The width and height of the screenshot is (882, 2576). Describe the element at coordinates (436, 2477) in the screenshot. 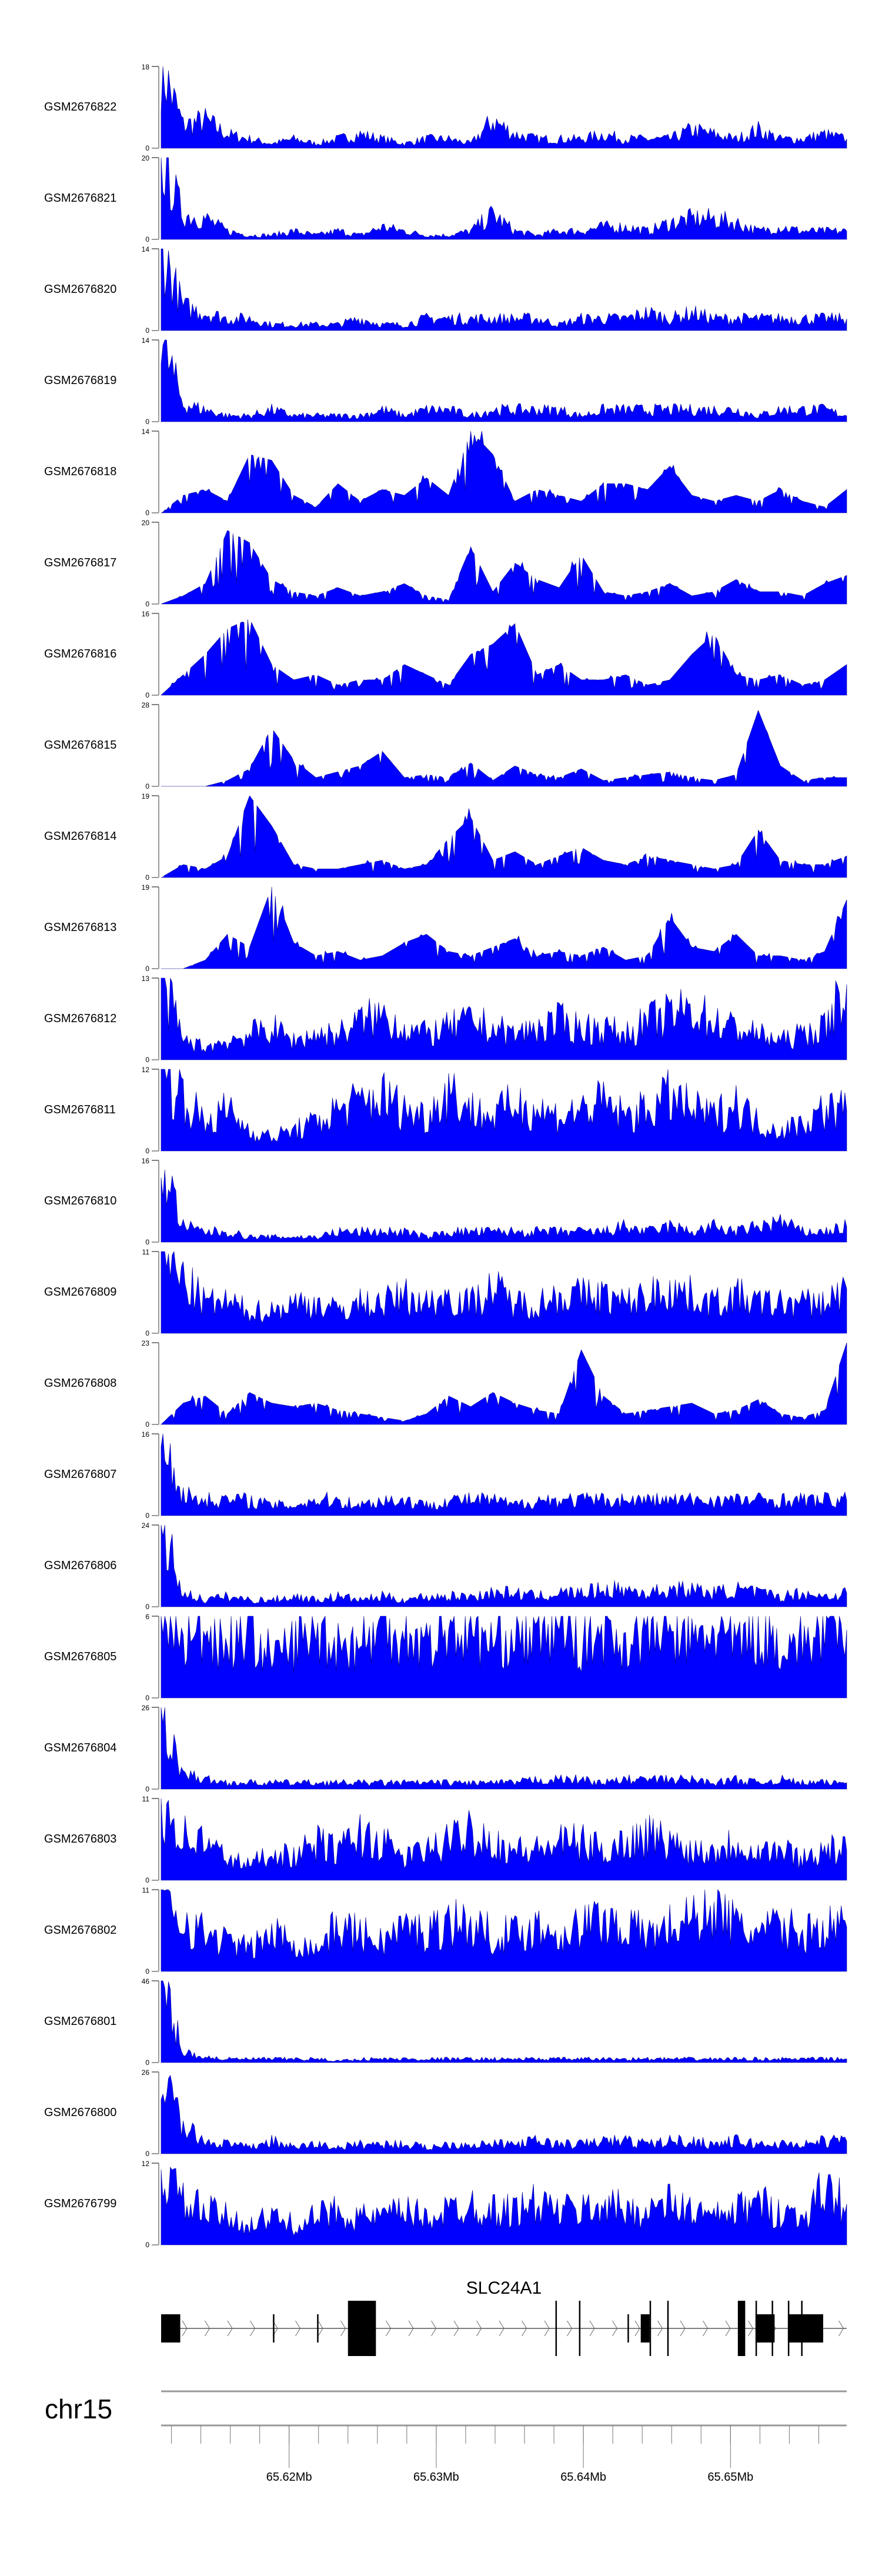

I see `major-tick-label: 65.63Mb` at that location.